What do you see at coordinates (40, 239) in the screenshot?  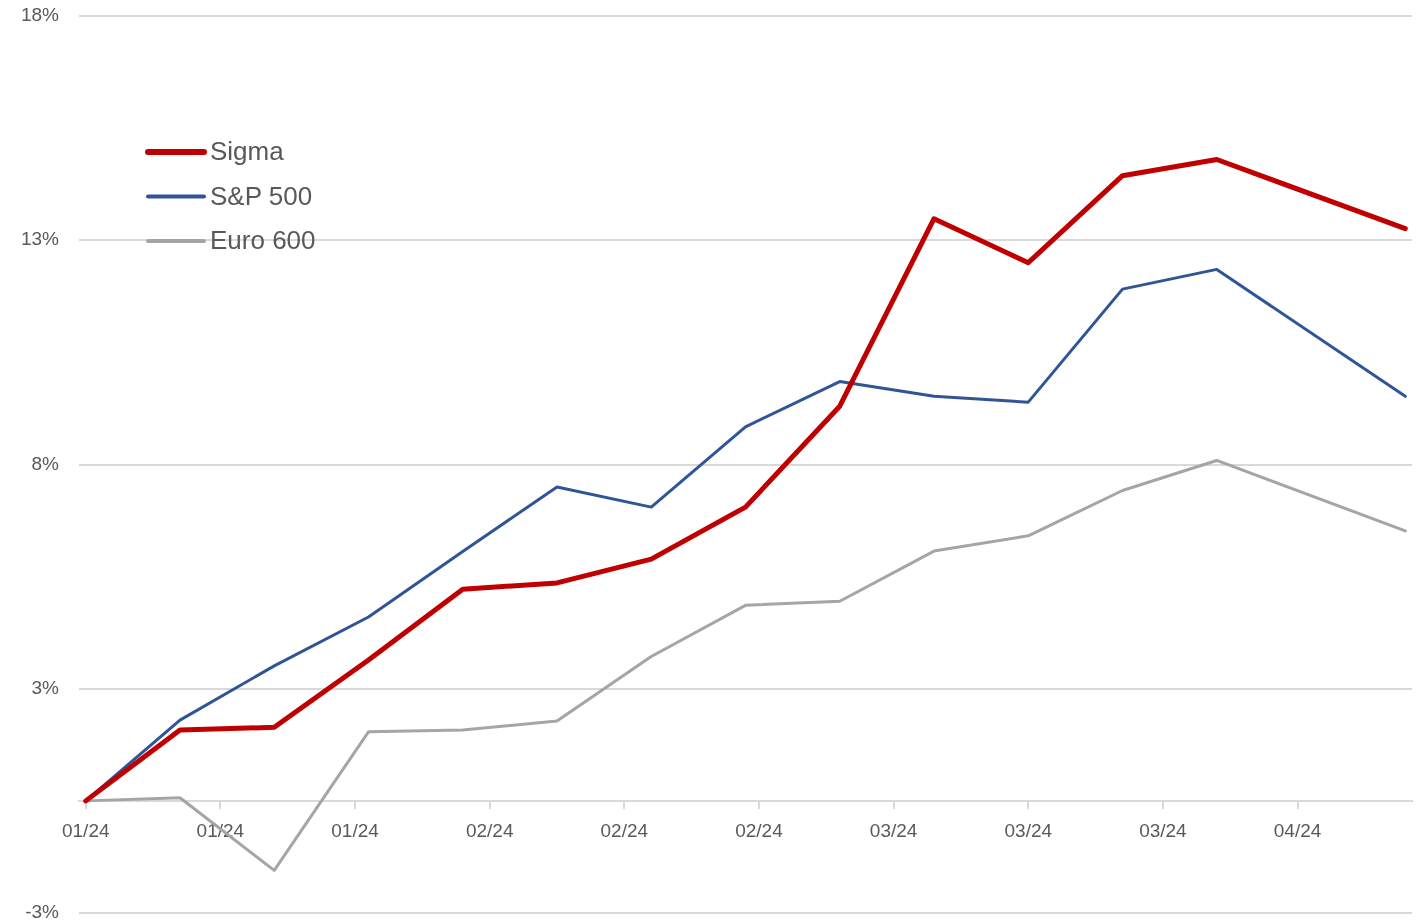 I see `y-tick-label: 13%` at bounding box center [40, 239].